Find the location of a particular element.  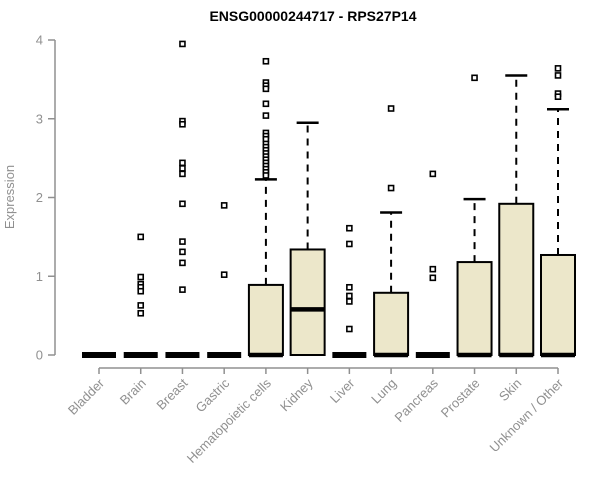

y-tick-label: 0 is located at coordinates (39, 355).